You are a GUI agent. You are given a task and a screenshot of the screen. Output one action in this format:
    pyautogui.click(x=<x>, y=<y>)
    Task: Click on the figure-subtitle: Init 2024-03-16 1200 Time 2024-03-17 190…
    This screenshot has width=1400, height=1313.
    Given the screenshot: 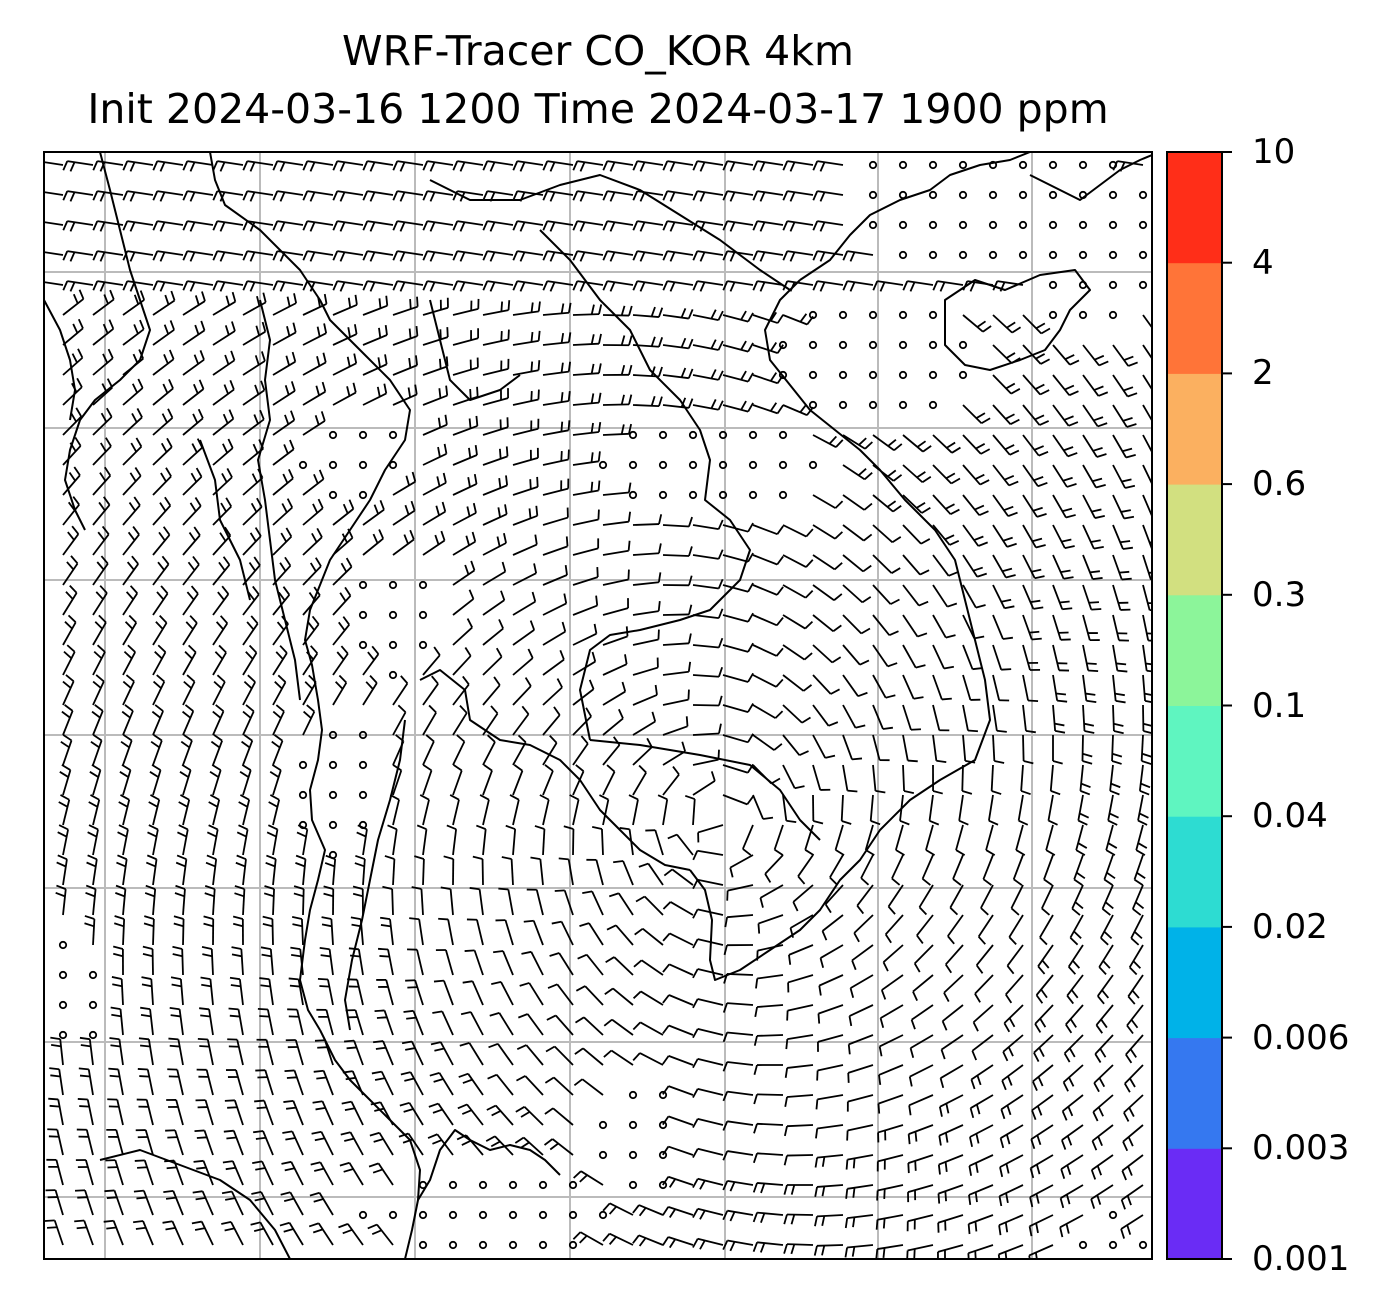 What is the action you would take?
    pyautogui.click(x=598, y=109)
    